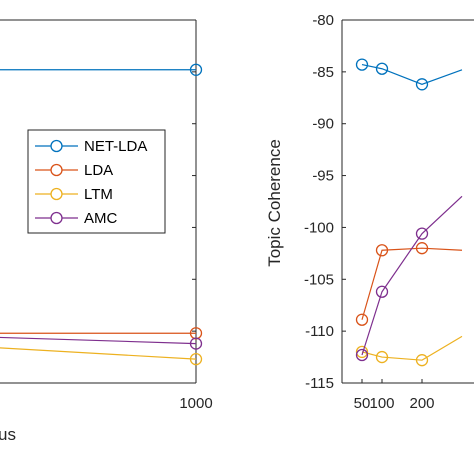 This screenshot has height=474, width=474. What do you see at coordinates (421, 403) in the screenshot?
I see `right-plot-x-tick-label: 200` at bounding box center [421, 403].